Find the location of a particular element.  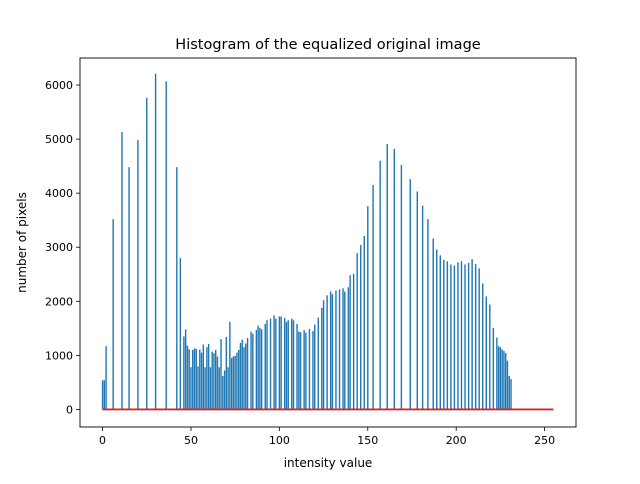

x-tick-label: 0 is located at coordinates (102, 440).